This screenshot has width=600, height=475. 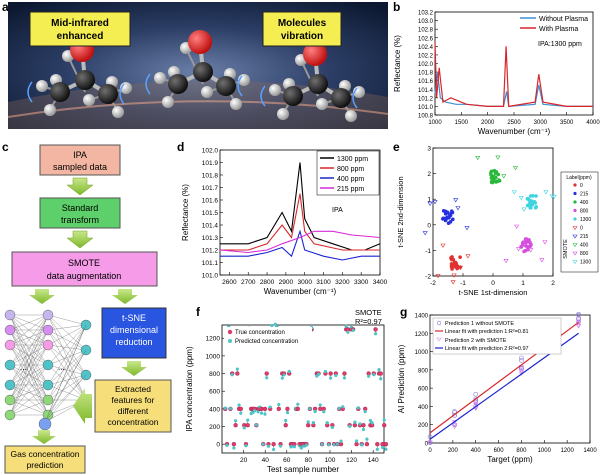 What do you see at coordinates (476, 451) in the screenshot?
I see `x-tick-label: 400` at bounding box center [476, 451].